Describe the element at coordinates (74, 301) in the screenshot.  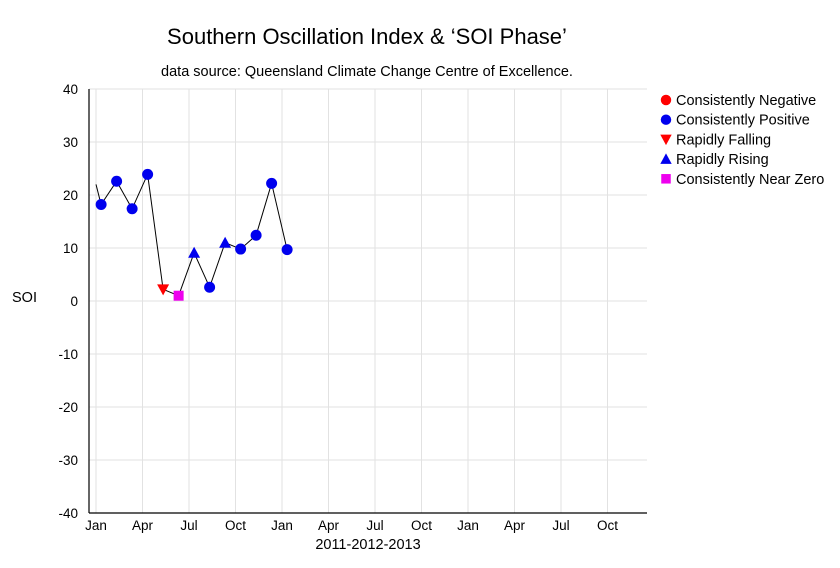
I see `y-tick-label: 0` at that location.